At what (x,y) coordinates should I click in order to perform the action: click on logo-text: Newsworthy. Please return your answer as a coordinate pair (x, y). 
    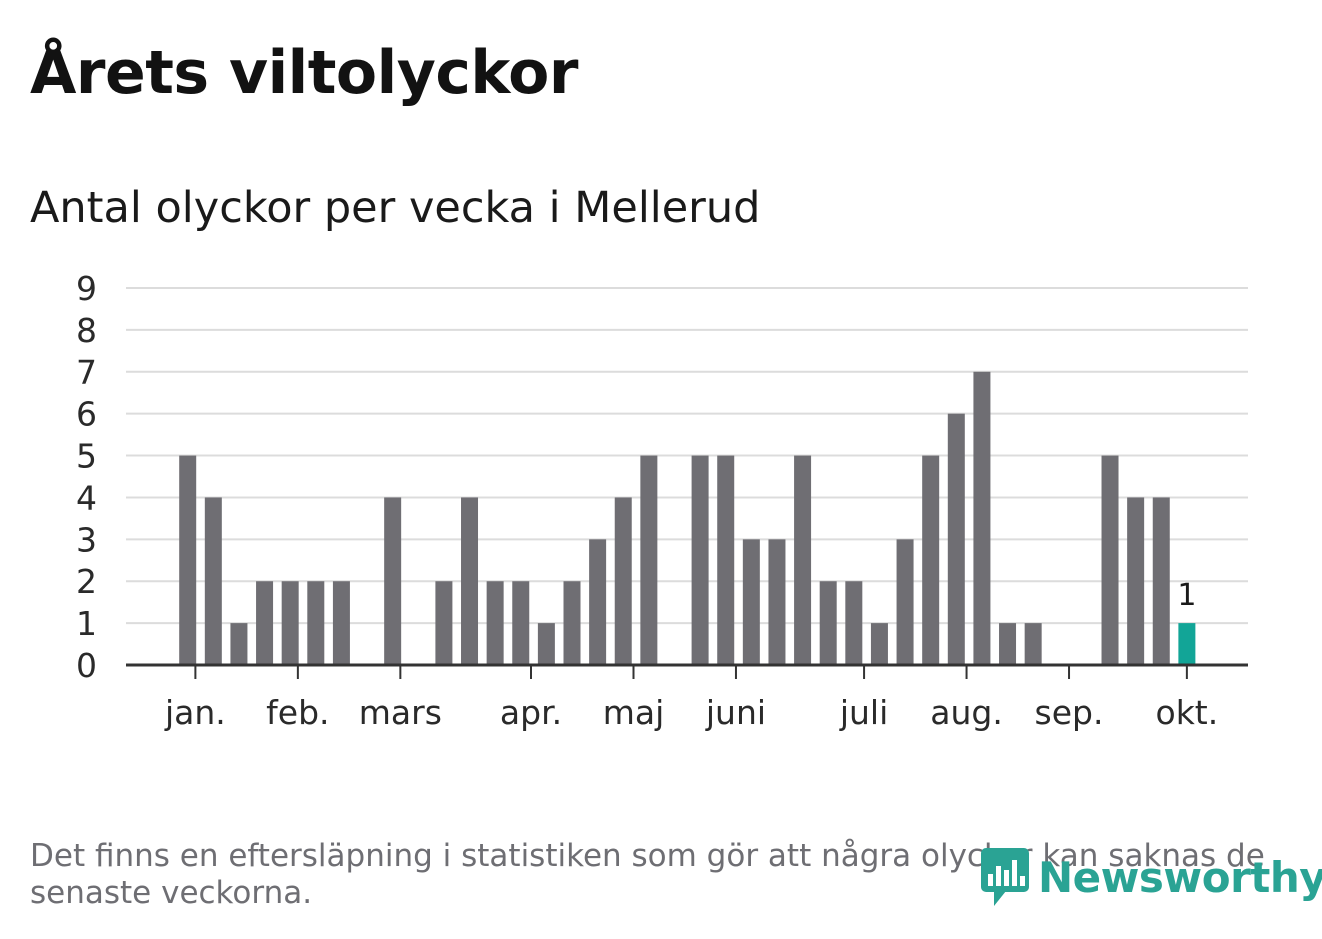
    Looking at the image, I should click on (1180, 877).